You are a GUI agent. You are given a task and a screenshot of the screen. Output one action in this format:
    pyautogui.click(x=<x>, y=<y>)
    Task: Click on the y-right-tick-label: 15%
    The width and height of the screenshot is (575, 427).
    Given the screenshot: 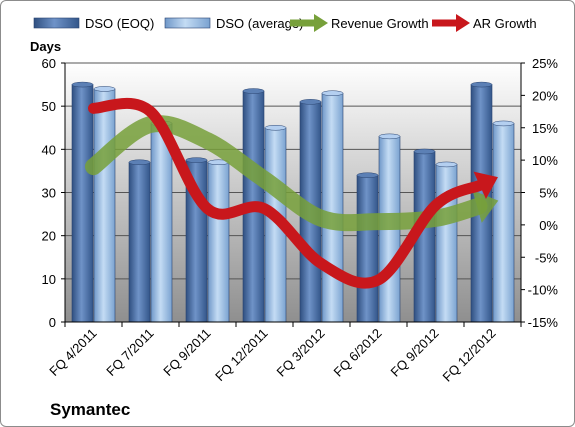 What is the action you would take?
    pyautogui.click(x=545, y=128)
    